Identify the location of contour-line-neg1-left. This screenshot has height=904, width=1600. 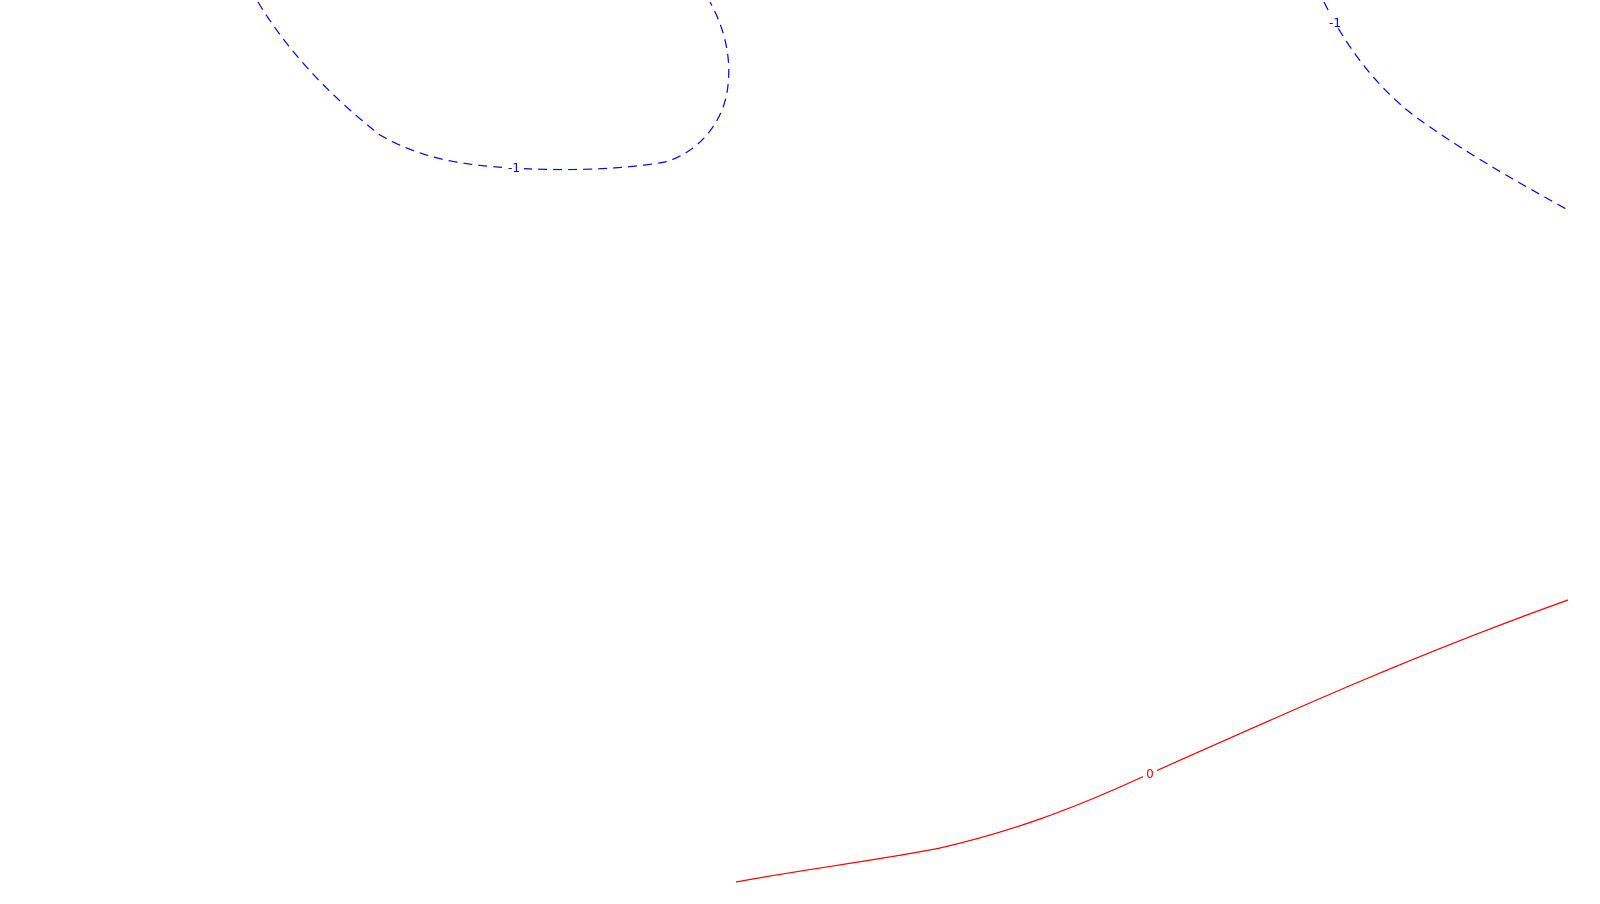
(493, 86).